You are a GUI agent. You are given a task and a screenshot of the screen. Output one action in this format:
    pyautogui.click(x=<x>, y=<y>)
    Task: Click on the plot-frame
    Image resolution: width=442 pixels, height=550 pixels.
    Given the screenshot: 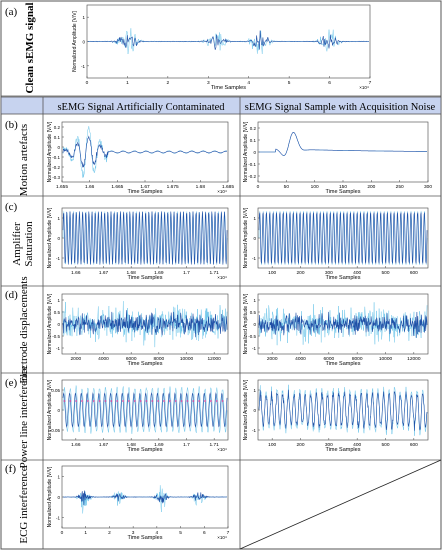 What is the action you would take?
    pyautogui.click(x=145, y=152)
    